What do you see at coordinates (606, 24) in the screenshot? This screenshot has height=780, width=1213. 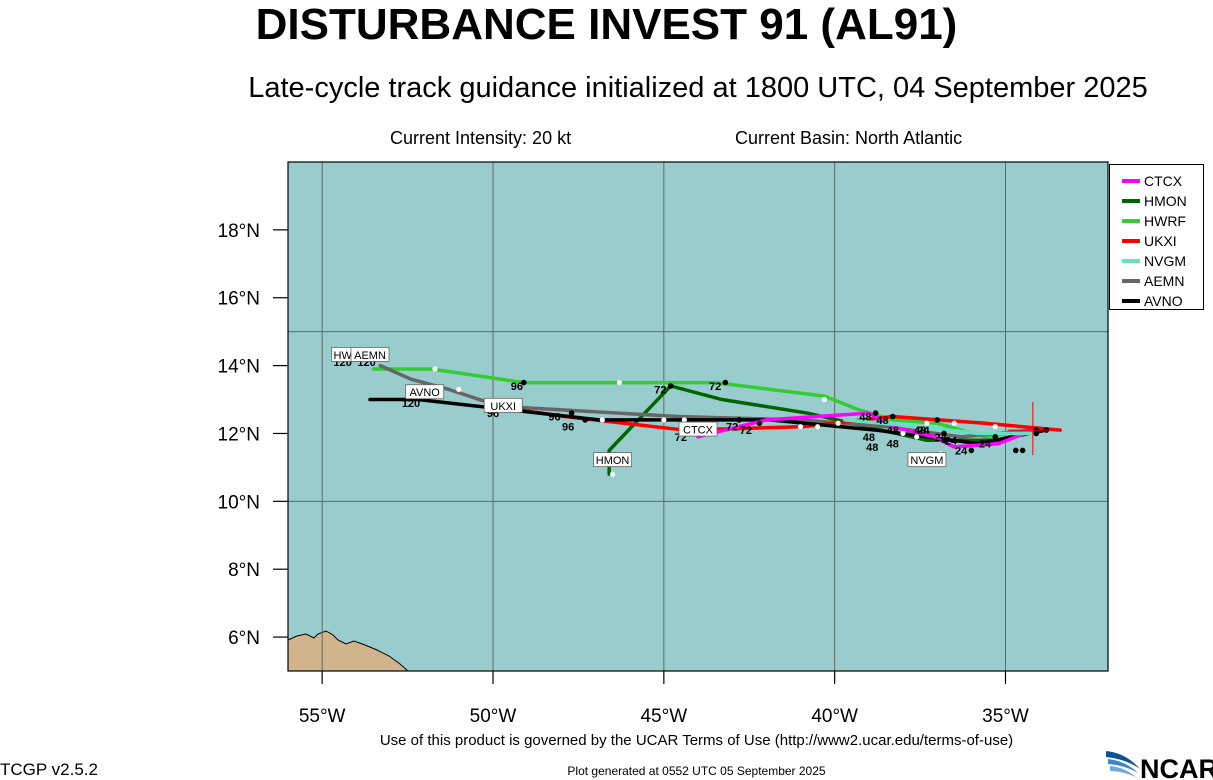 I see `page-title: DISTURBANCE INVEST 91 (AL91)` at bounding box center [606, 24].